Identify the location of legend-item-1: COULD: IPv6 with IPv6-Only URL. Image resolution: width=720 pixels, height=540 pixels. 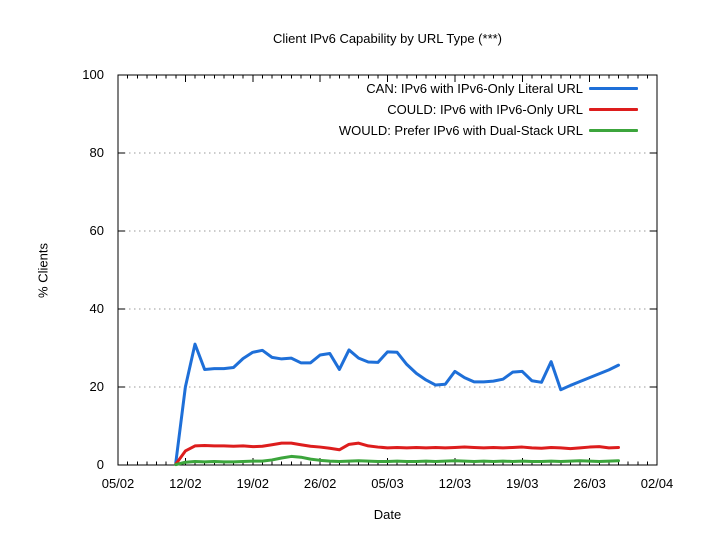
(488, 109).